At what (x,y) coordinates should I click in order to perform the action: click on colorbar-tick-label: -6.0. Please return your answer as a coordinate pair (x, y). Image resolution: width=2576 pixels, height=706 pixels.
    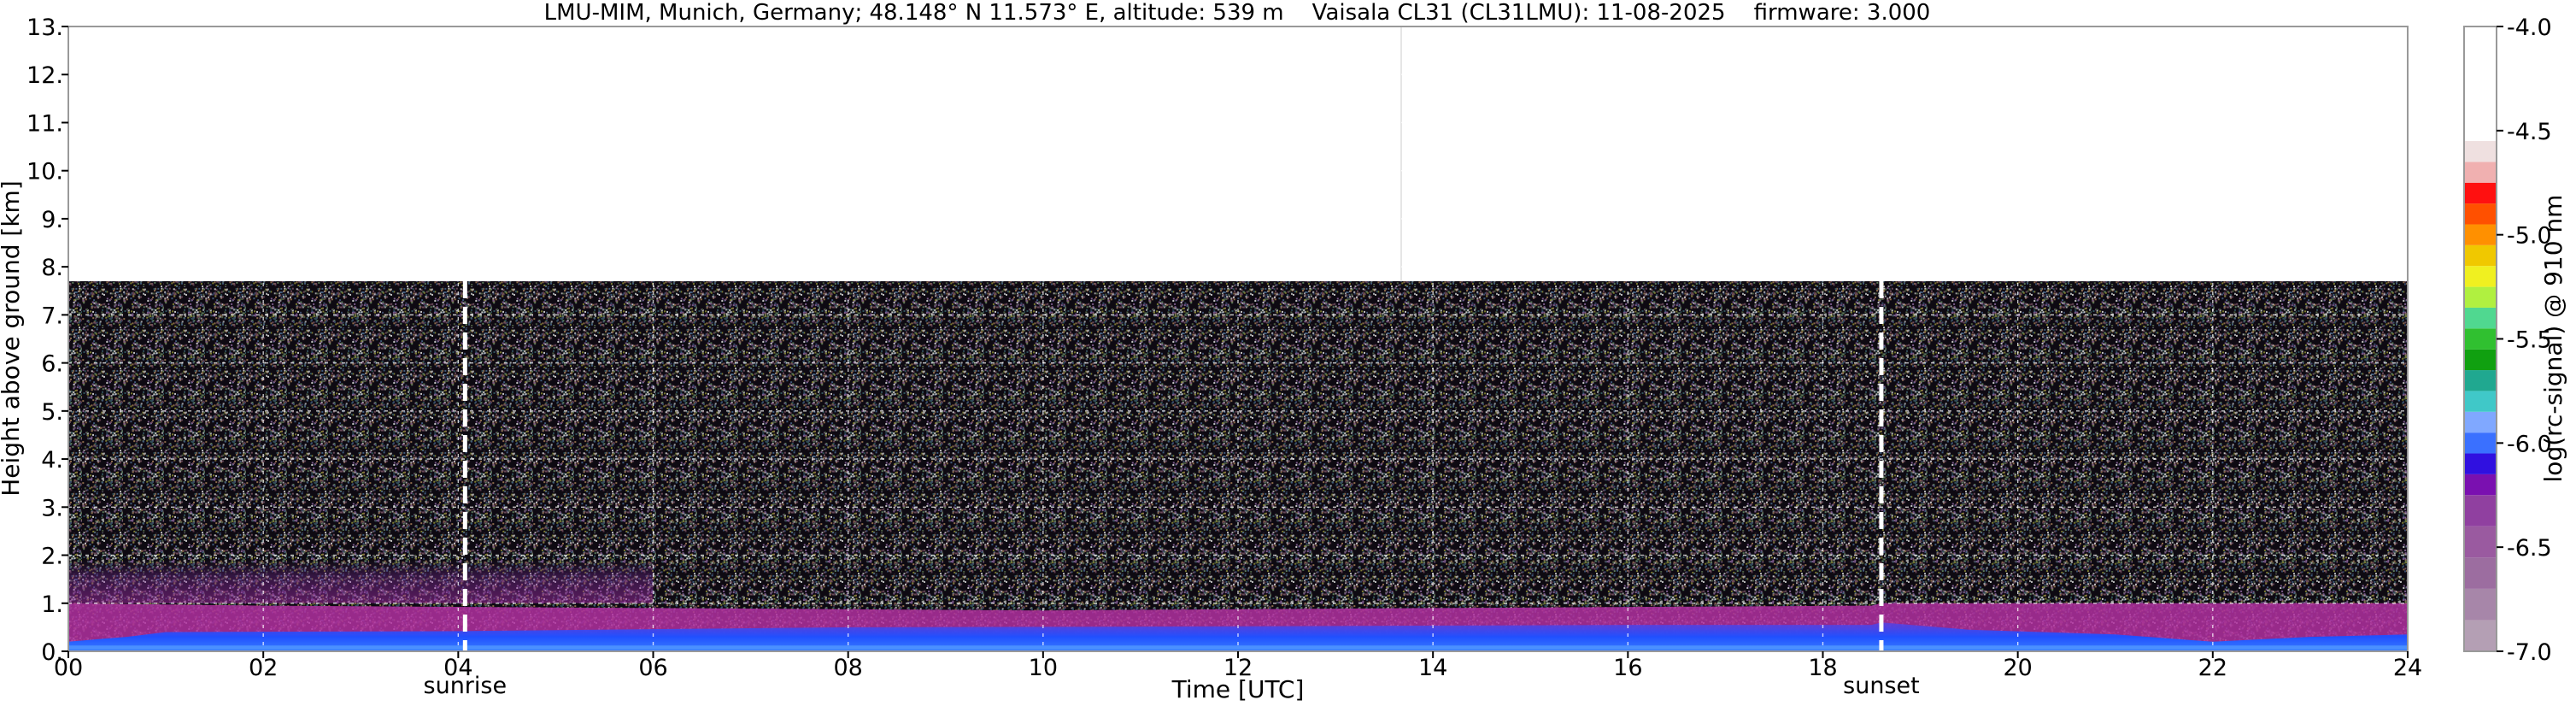
    Looking at the image, I should click on (2529, 444).